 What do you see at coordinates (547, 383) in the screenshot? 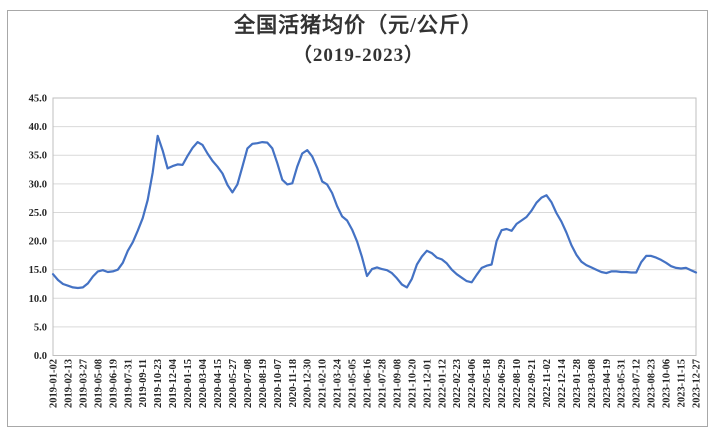
I see `x-axis-tick-label: 2022-11-02` at bounding box center [547, 383].